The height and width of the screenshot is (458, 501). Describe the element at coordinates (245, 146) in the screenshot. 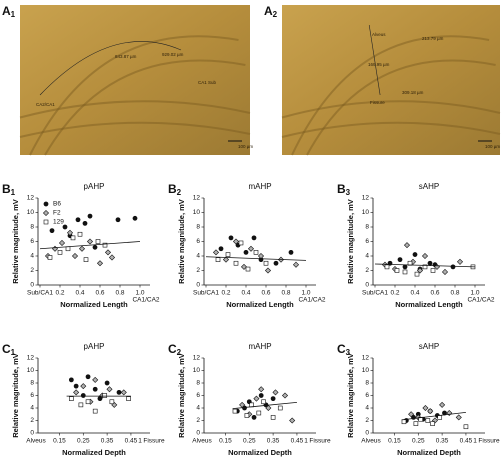

I see `micrograph-label: 100 µm` at that location.